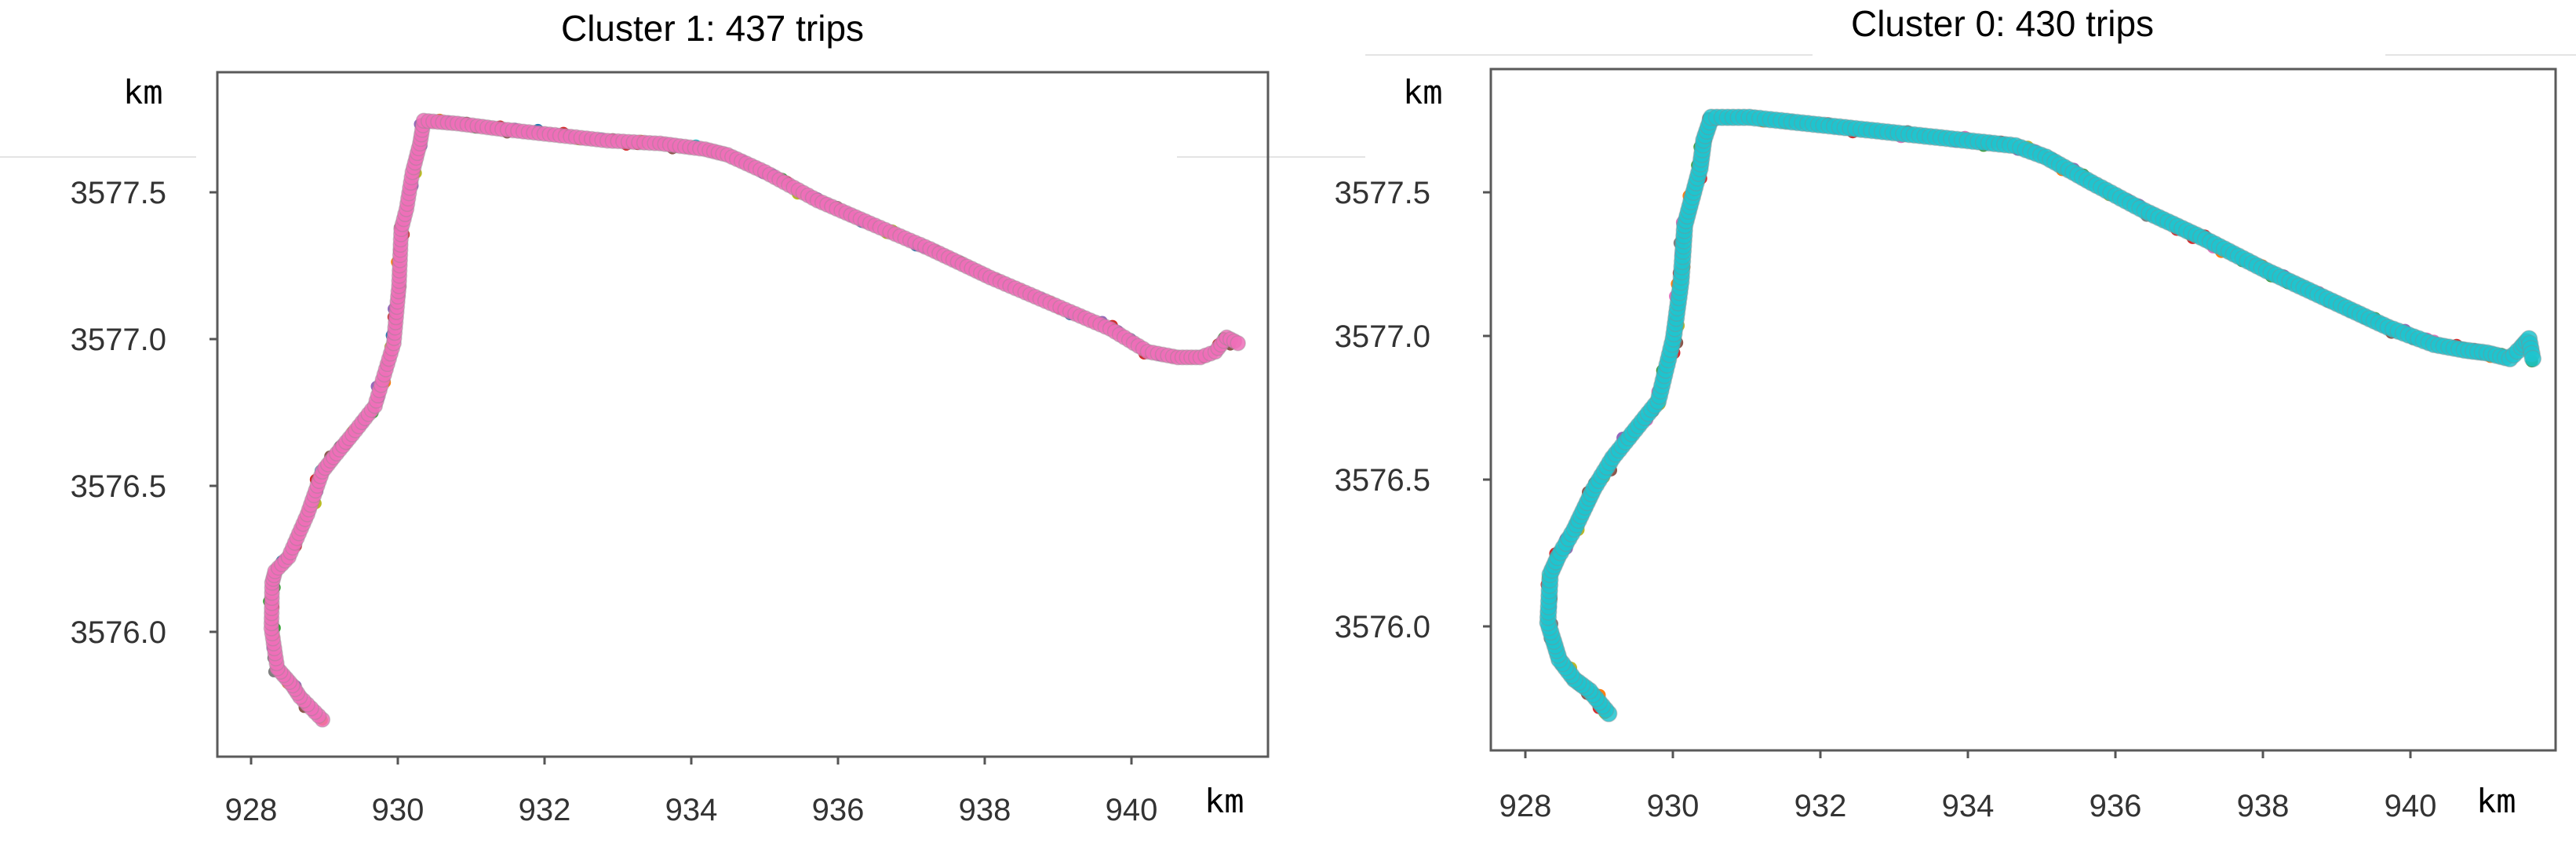  What do you see at coordinates (712, 28) in the screenshot?
I see `chart-title: Cluster 1: 437 trips` at bounding box center [712, 28].